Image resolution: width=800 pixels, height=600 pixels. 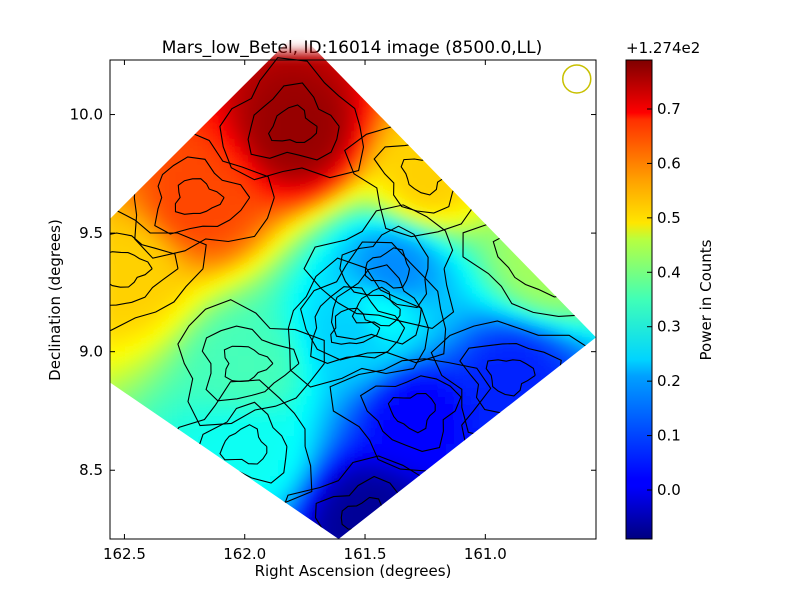 What do you see at coordinates (353, 571) in the screenshot?
I see `x-axis-label: Right Ascension (degrees)` at bounding box center [353, 571].